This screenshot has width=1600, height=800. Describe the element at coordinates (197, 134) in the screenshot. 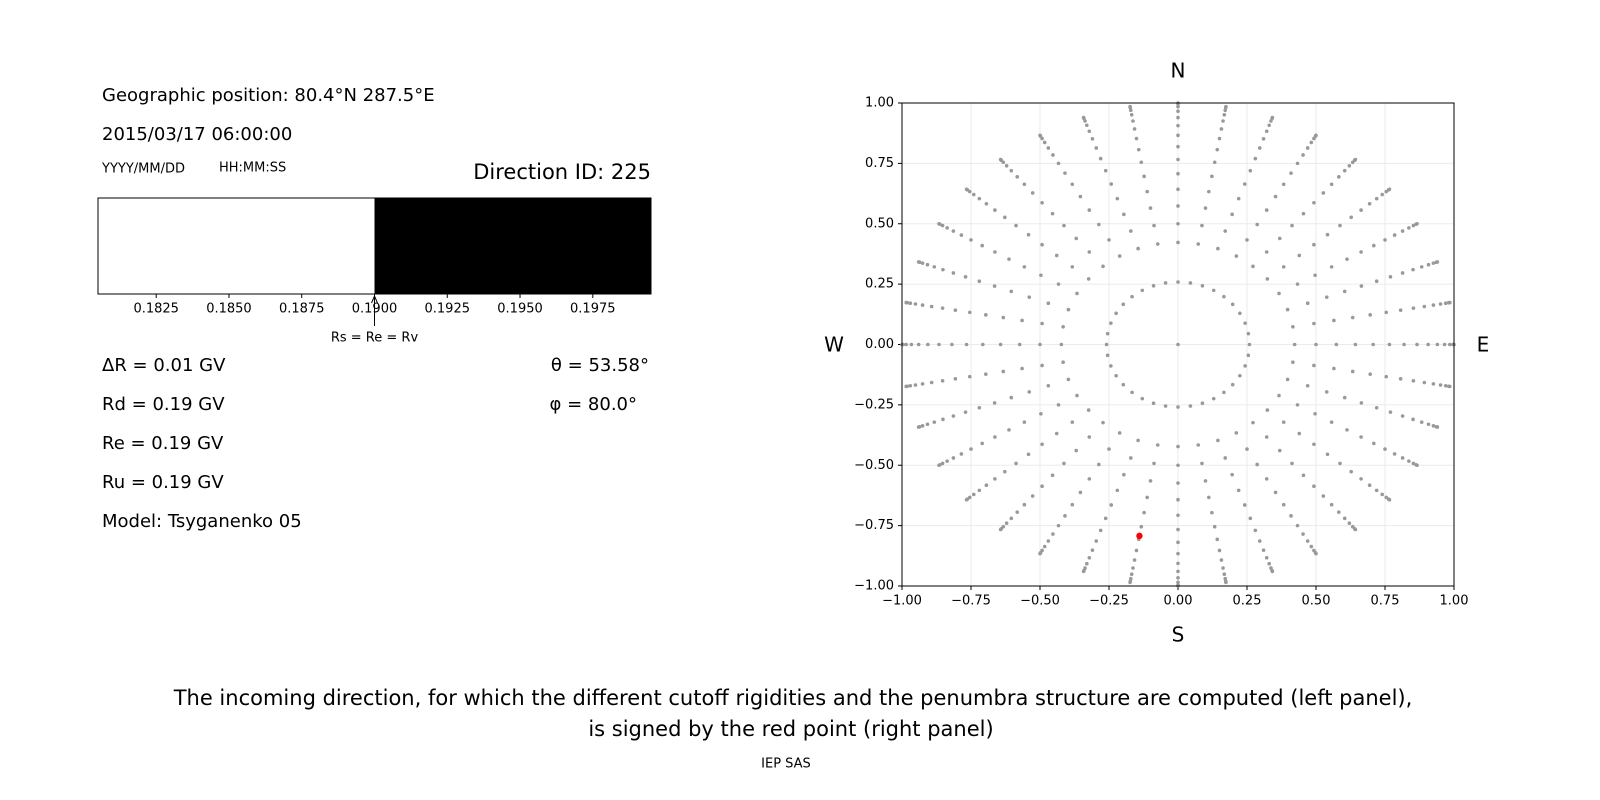

I see `datetime: 2015/03/17 06:00:00` at that location.